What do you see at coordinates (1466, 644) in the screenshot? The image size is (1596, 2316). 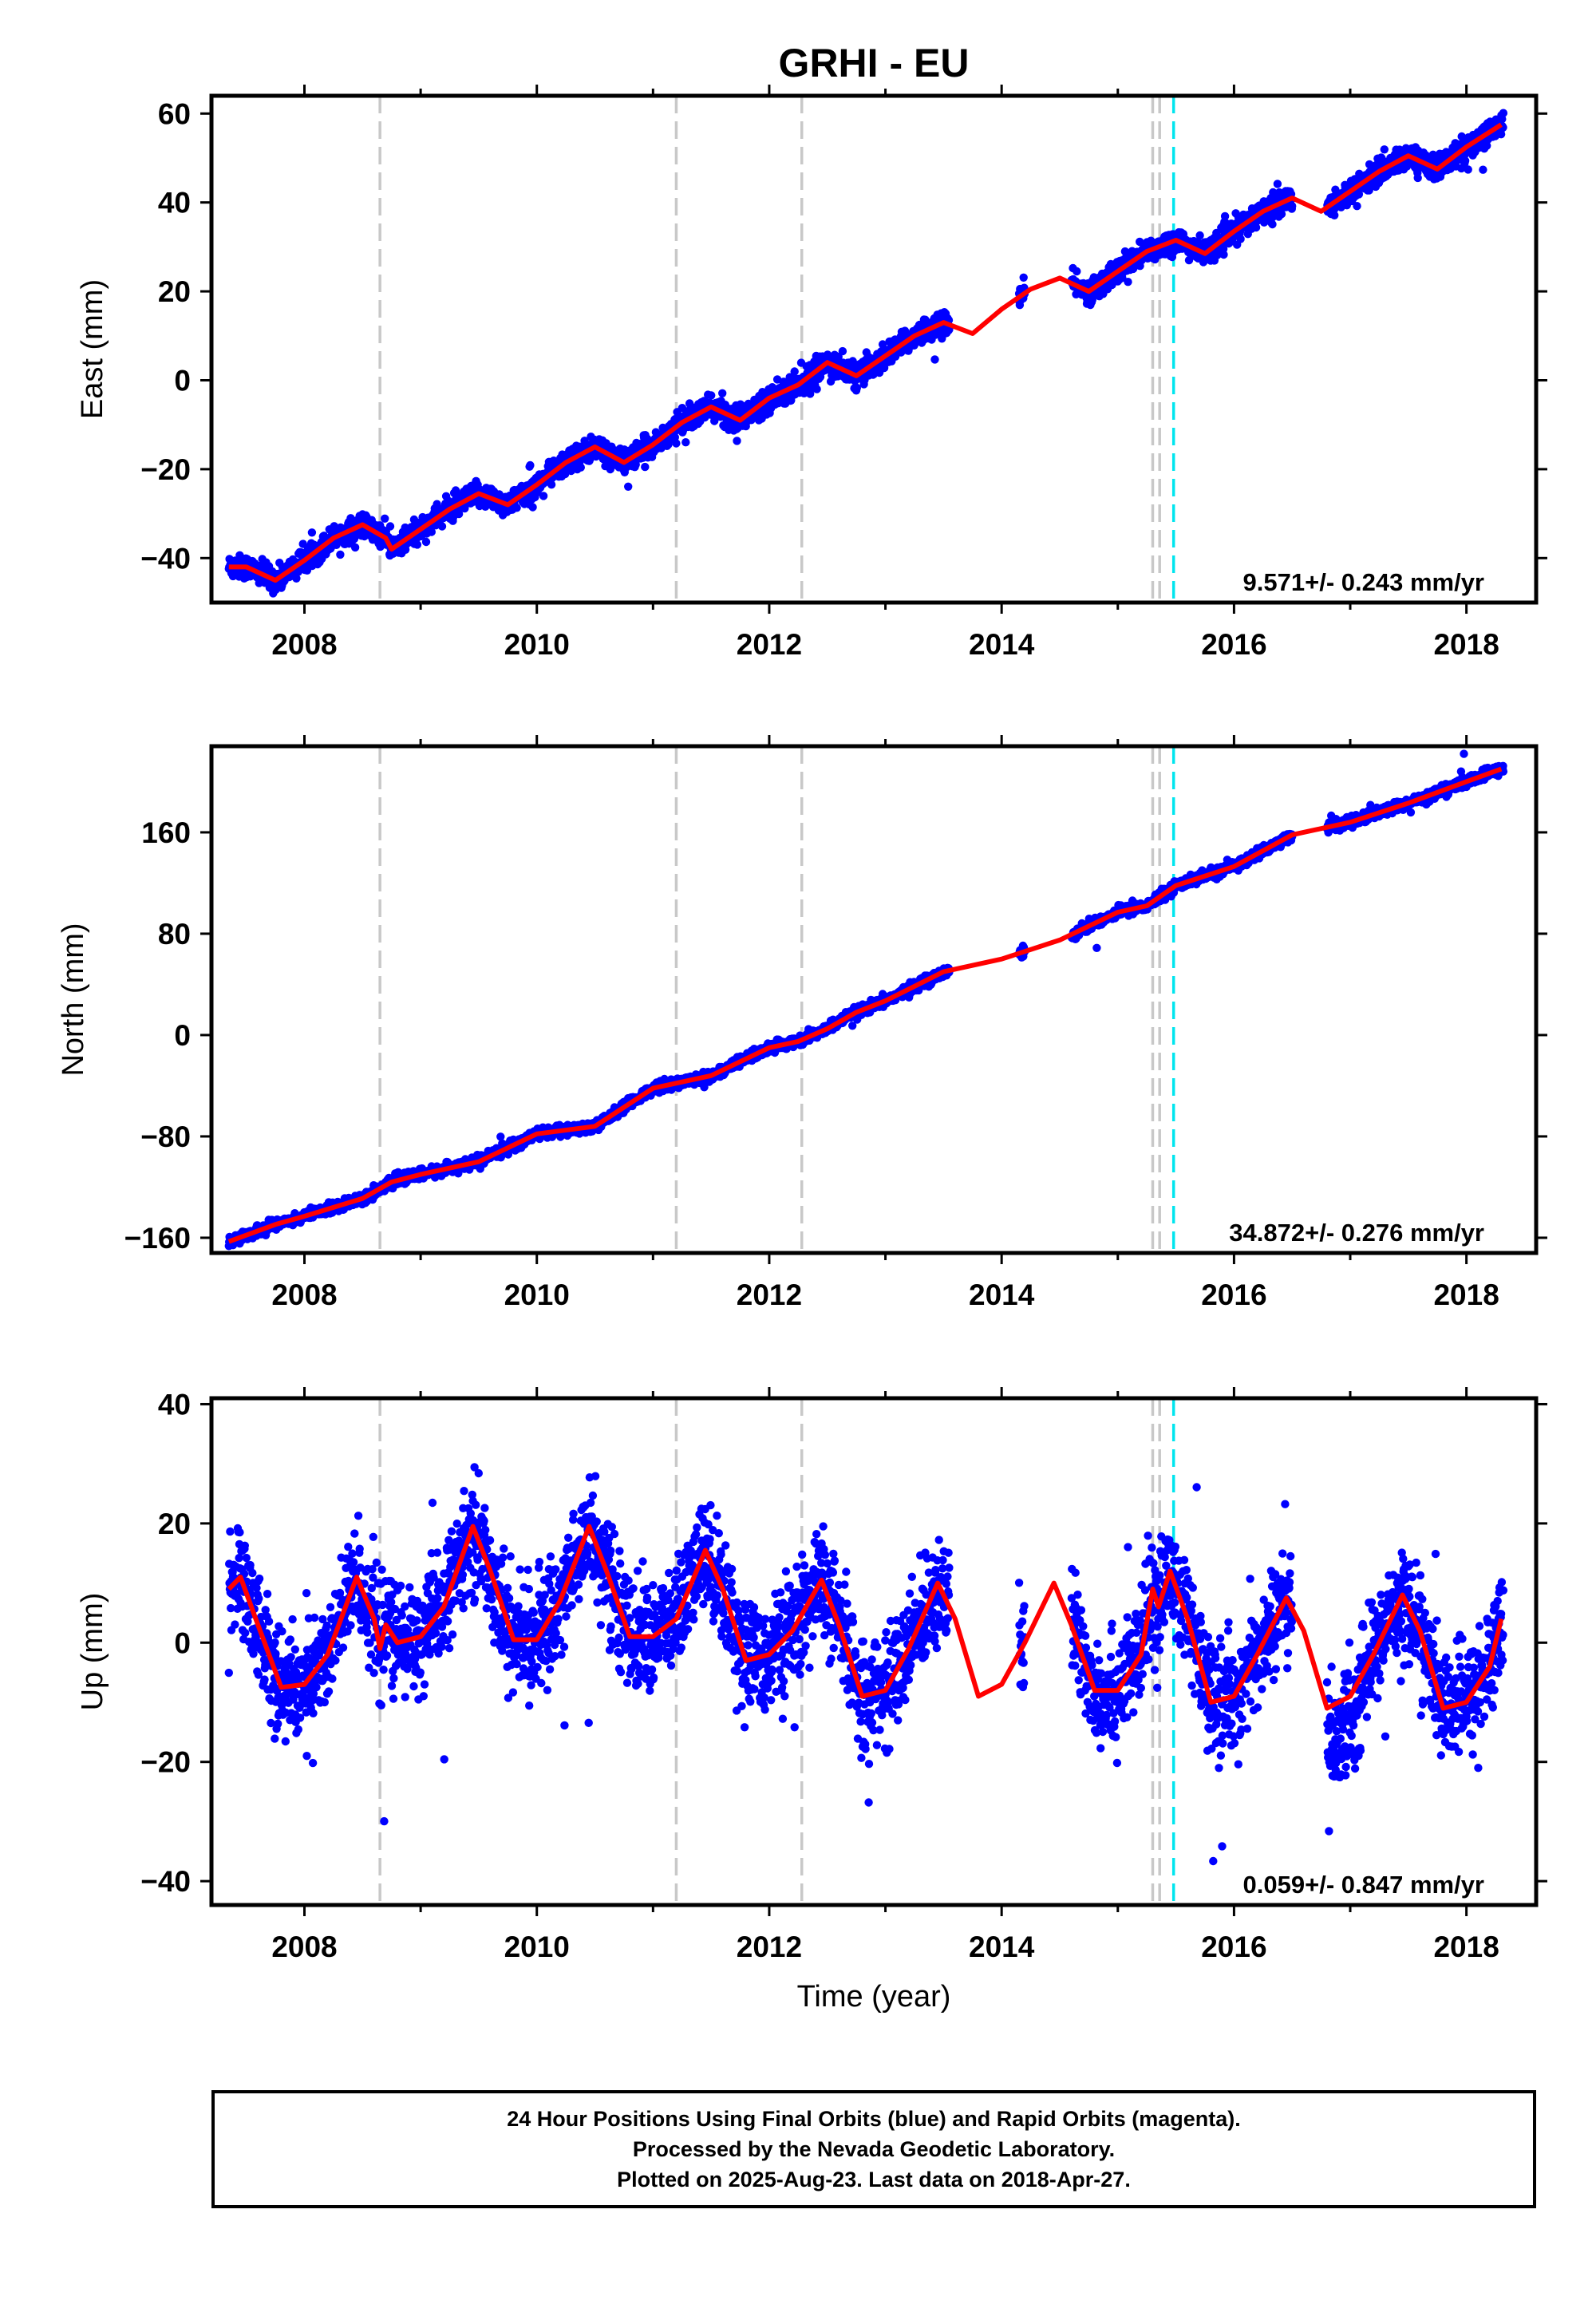 I see `x-tick-label: 2018` at bounding box center [1466, 644].